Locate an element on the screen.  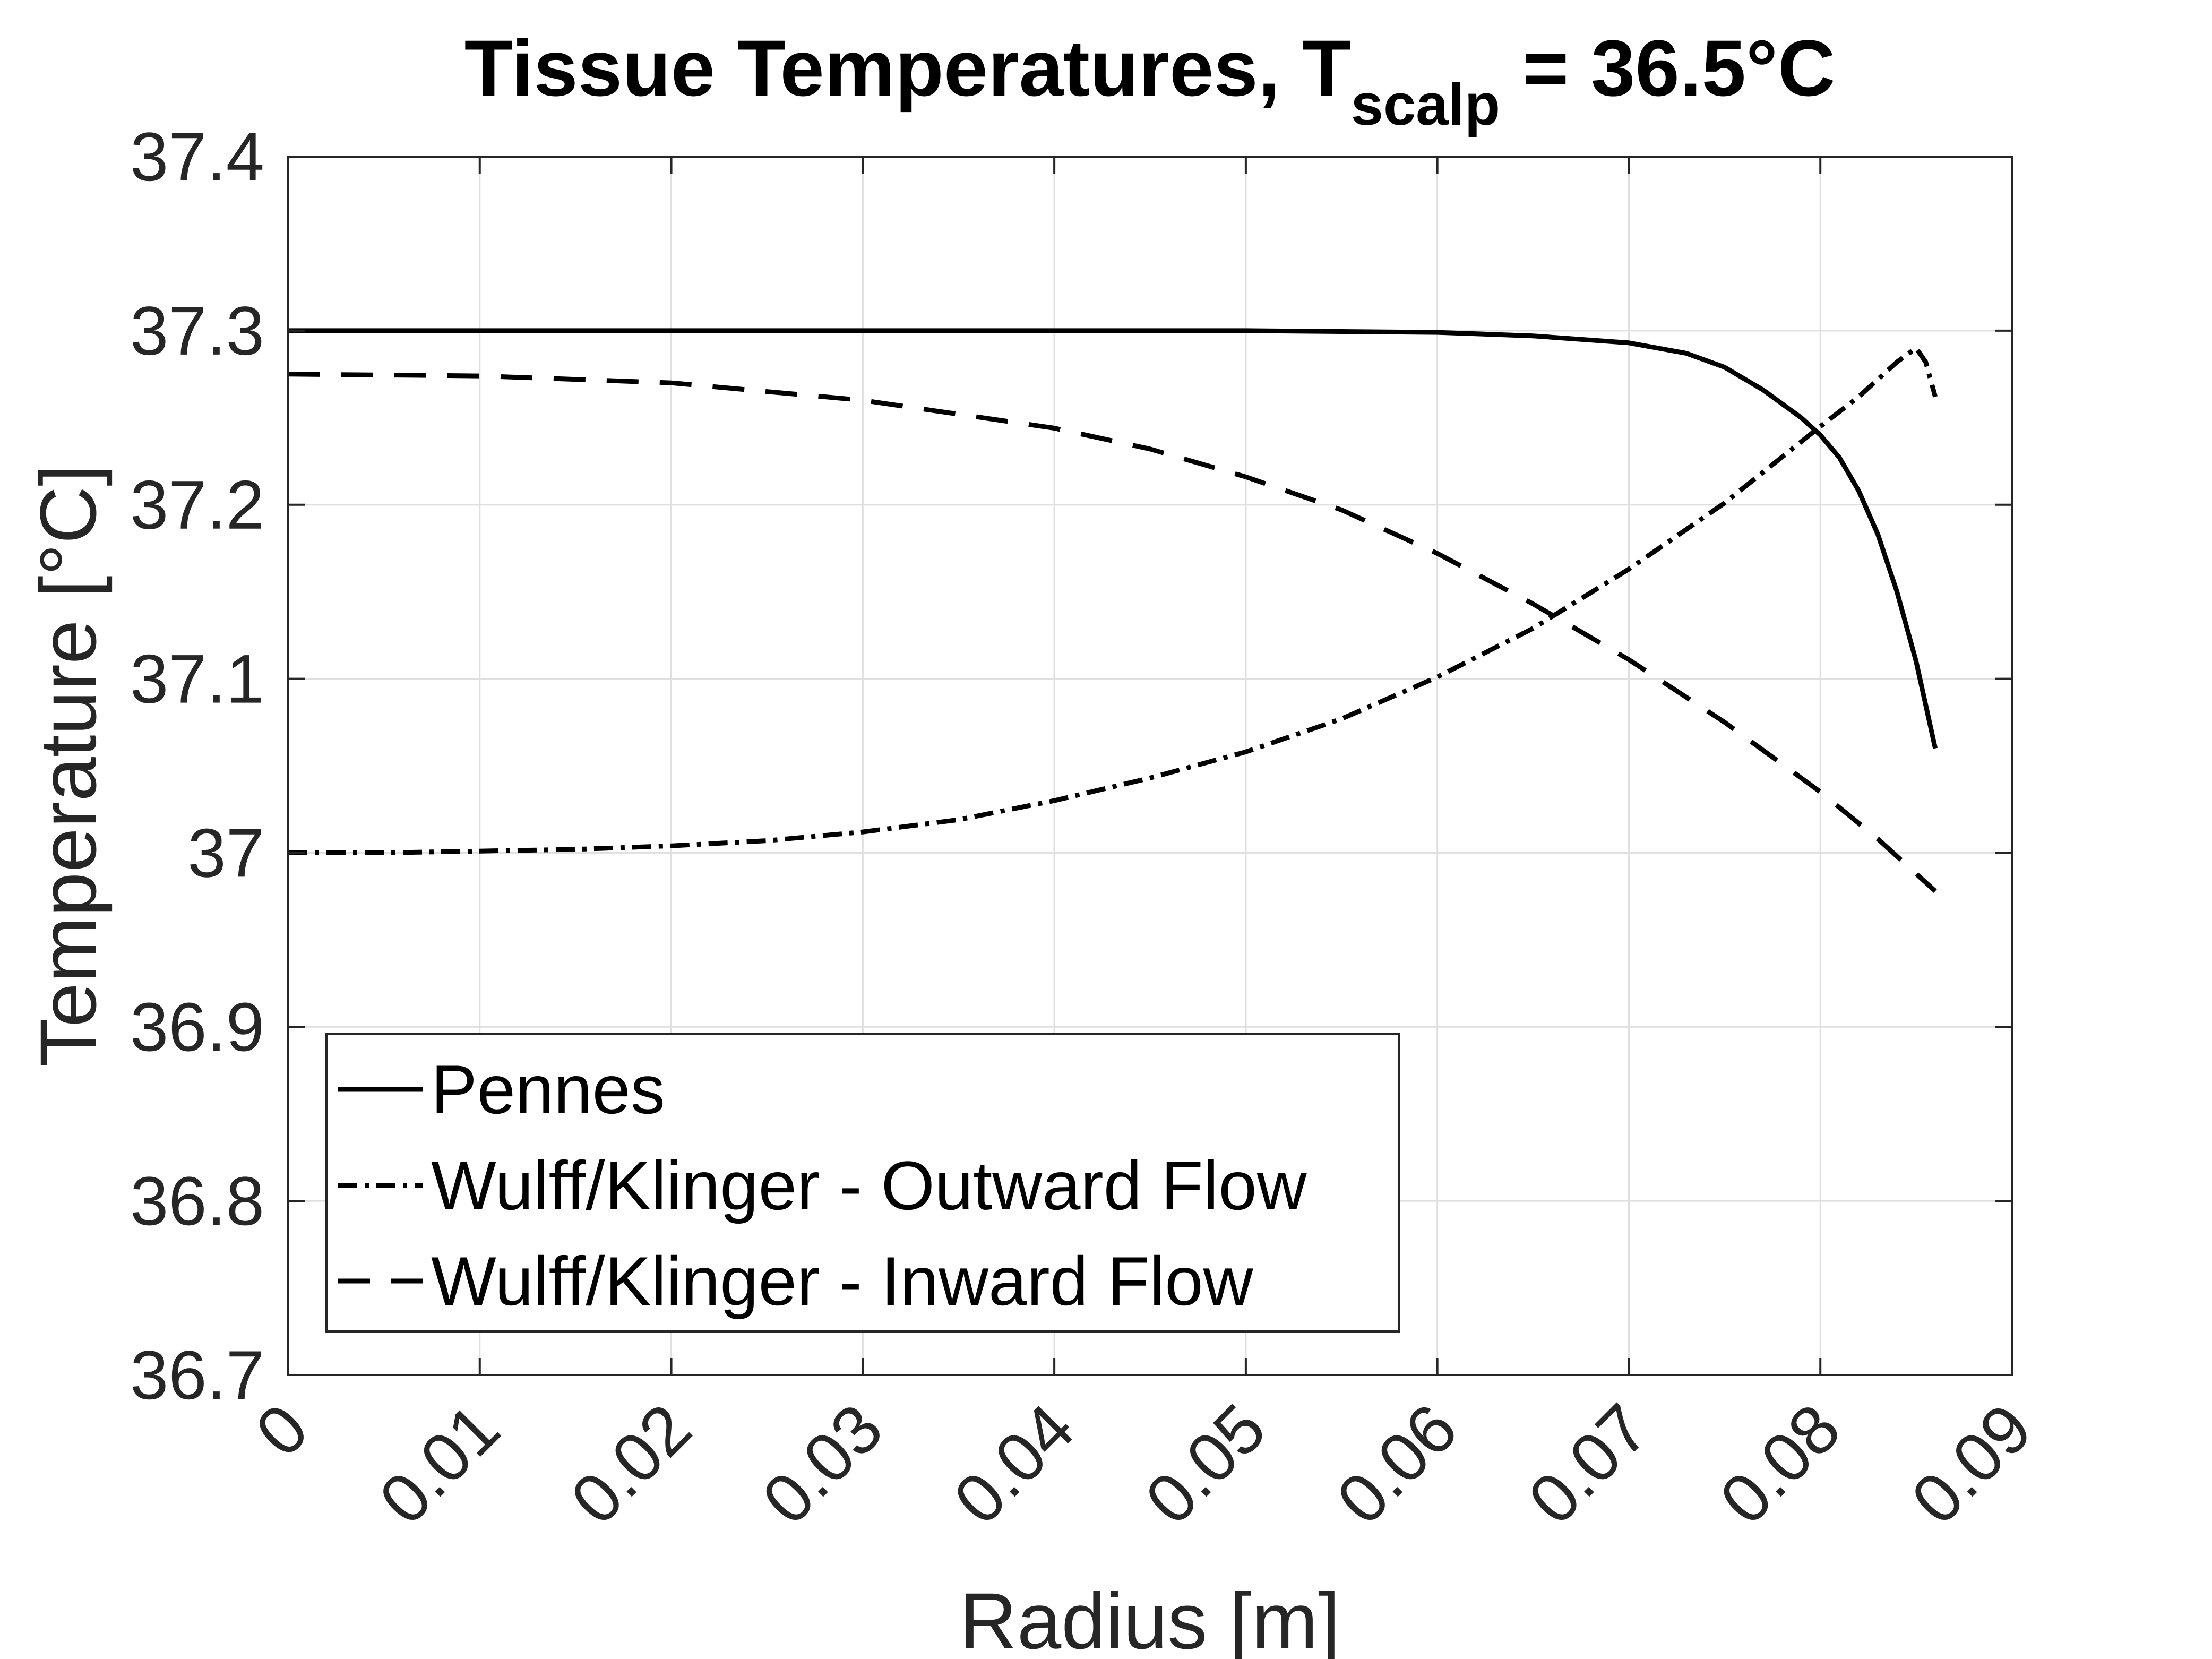
y-tick-labels: 36.7 36.8 36.9 37 37.1 37.2 37.3 37.4 is located at coordinates (197, 766).